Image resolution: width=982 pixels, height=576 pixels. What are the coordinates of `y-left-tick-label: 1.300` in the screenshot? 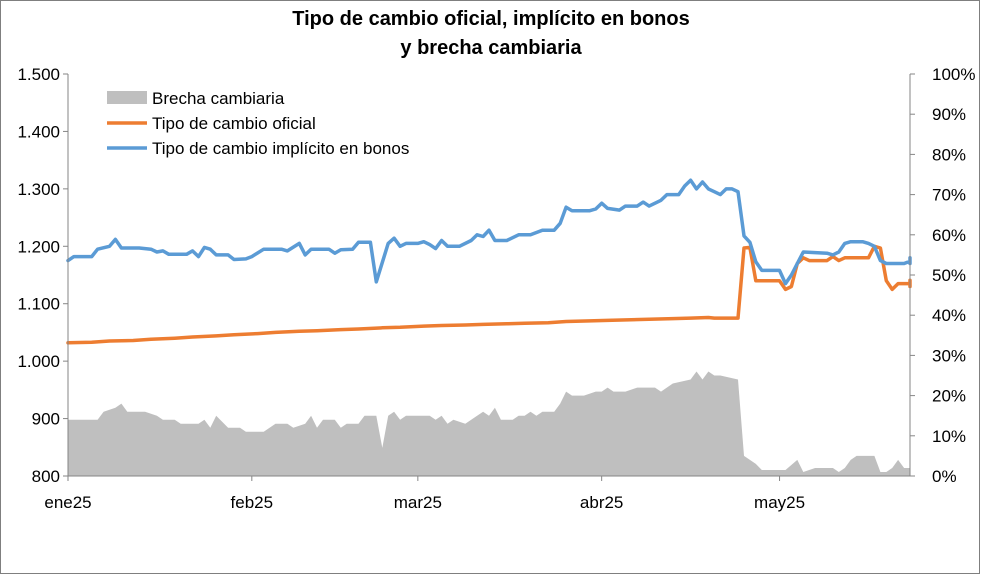 It's located at (38, 189).